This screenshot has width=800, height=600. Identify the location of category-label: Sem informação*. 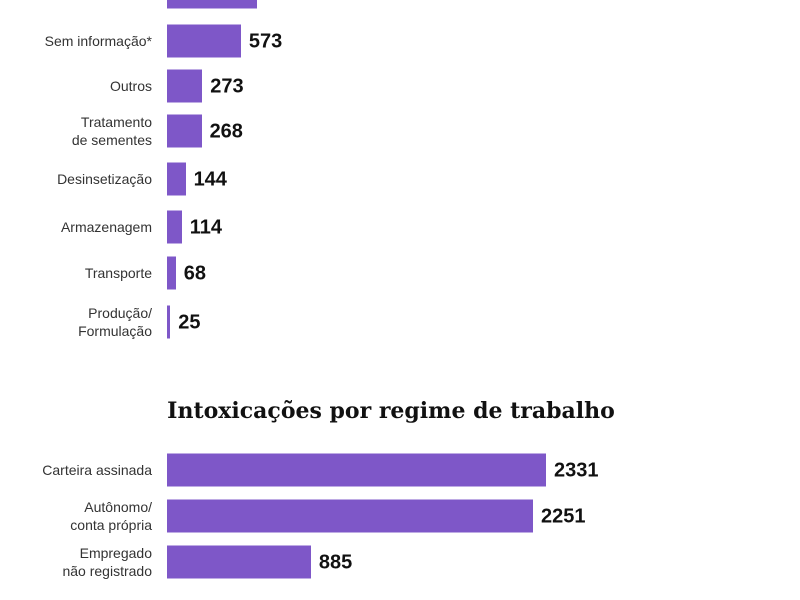
(98, 41).